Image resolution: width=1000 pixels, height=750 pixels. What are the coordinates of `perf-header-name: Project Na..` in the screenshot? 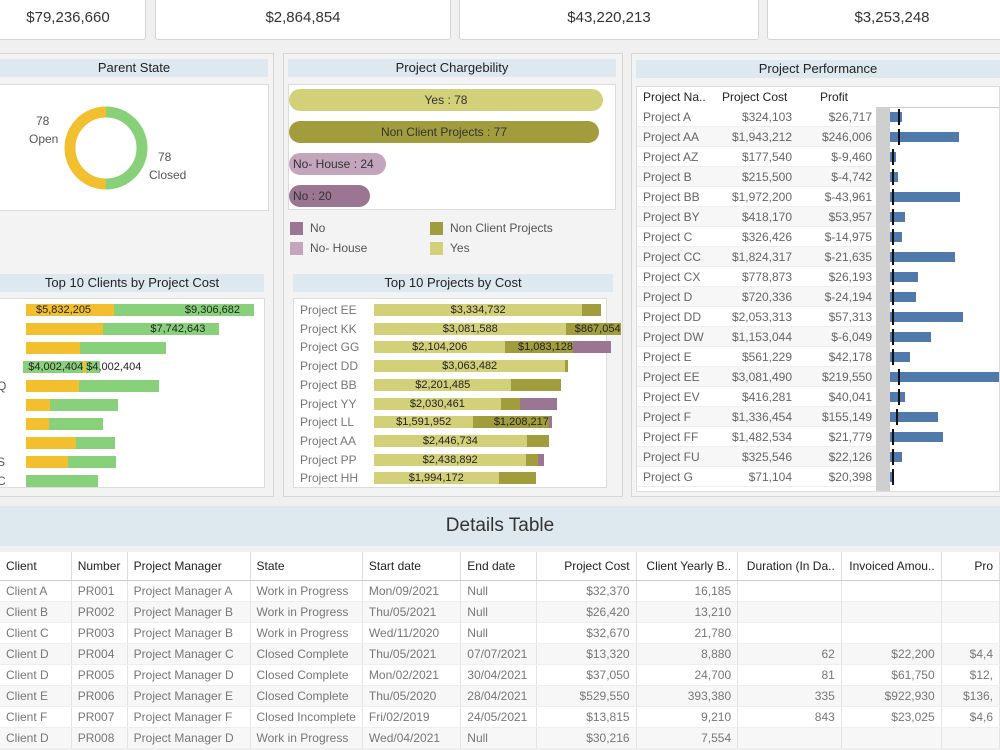 It's located at (674, 97).